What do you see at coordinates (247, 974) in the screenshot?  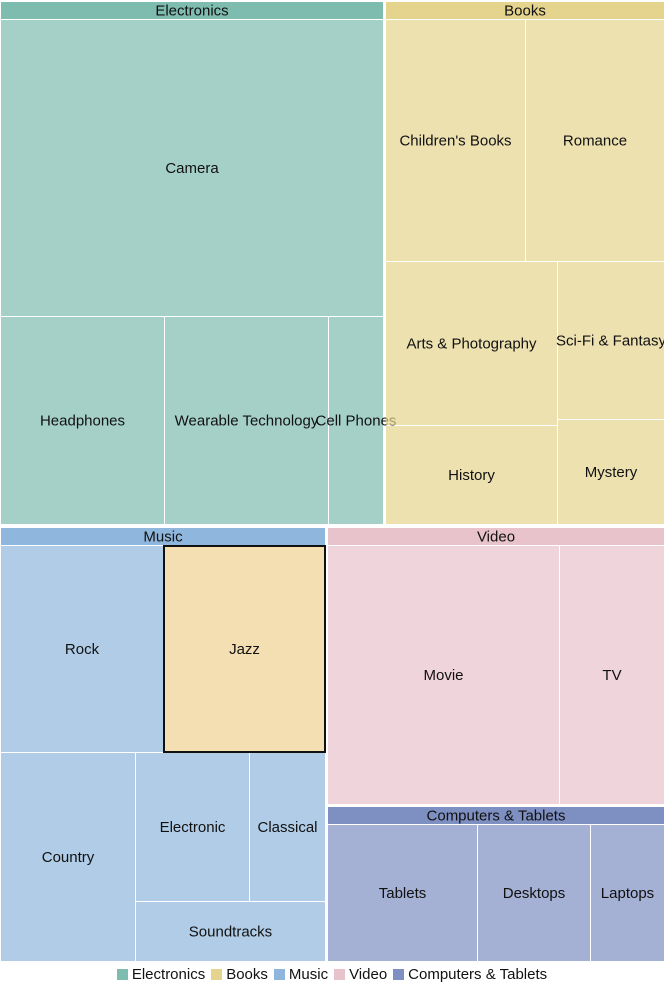 I see `legend-label: Books` at bounding box center [247, 974].